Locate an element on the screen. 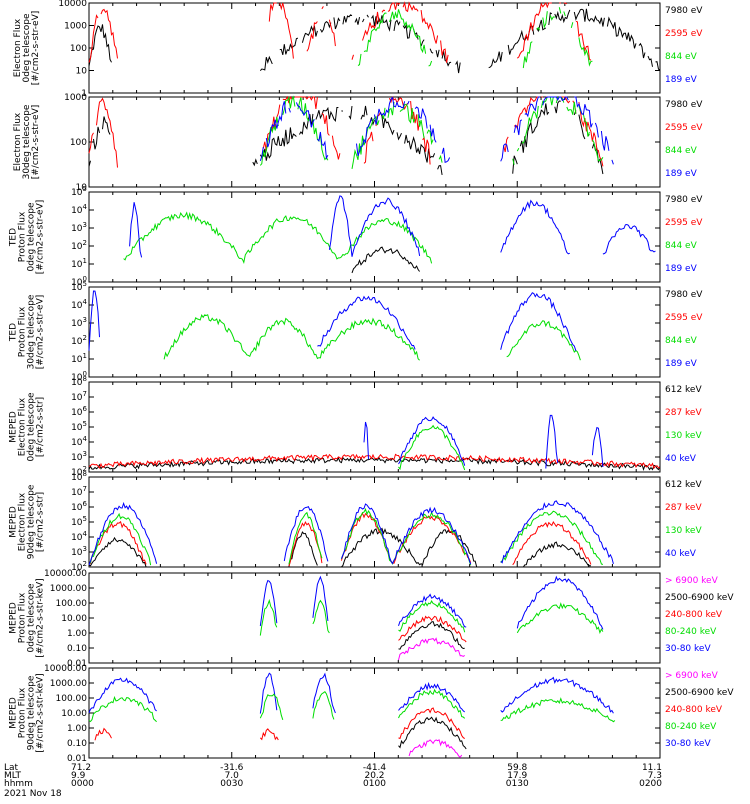 The height and width of the screenshot is (804, 750). legend-label: > 6900 keV is located at coordinates (692, 581).